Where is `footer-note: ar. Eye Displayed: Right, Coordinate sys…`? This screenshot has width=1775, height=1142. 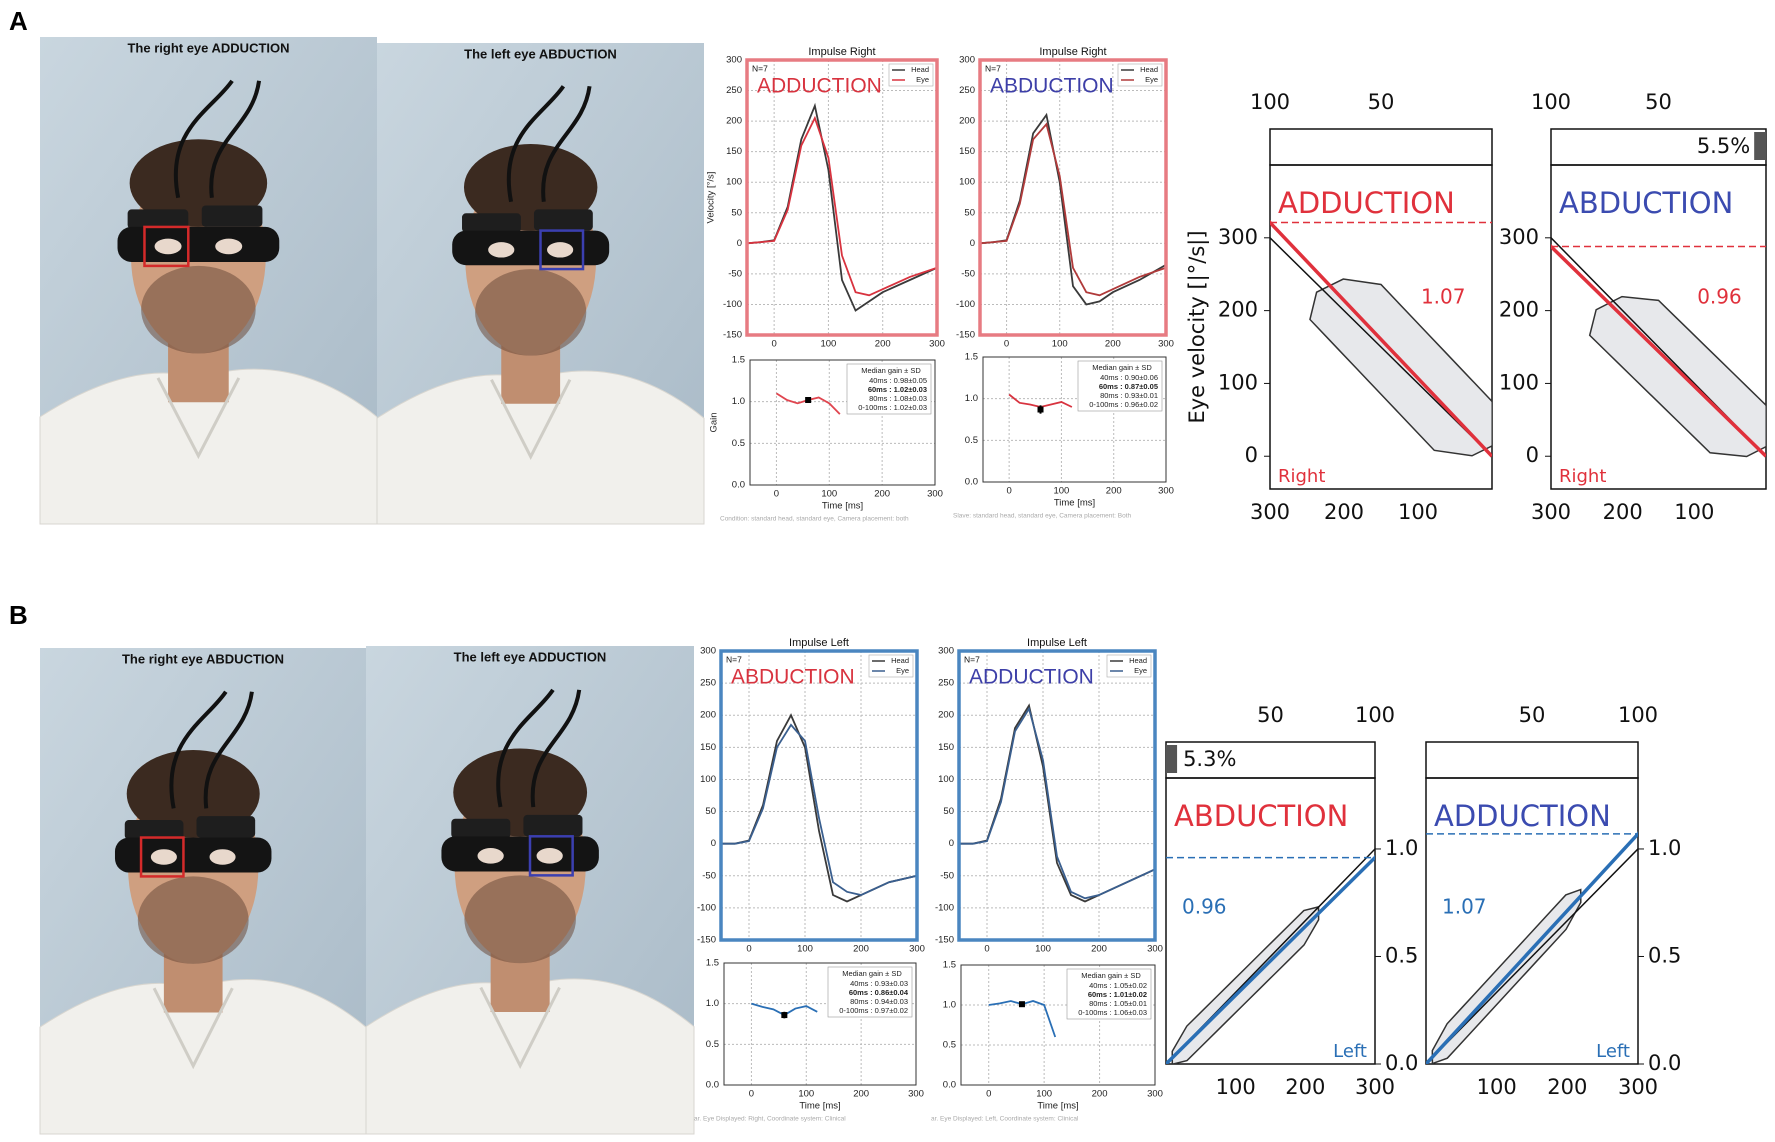 footer-note: ar. Eye Displayed: Right, Coordinate sys… is located at coordinates (770, 1119).